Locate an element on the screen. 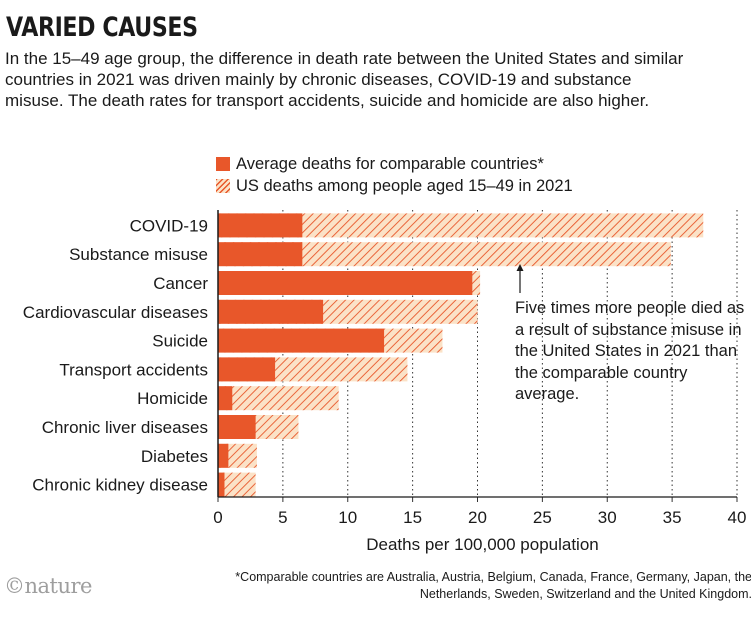  x-tick-label: 40 is located at coordinates (737, 517).